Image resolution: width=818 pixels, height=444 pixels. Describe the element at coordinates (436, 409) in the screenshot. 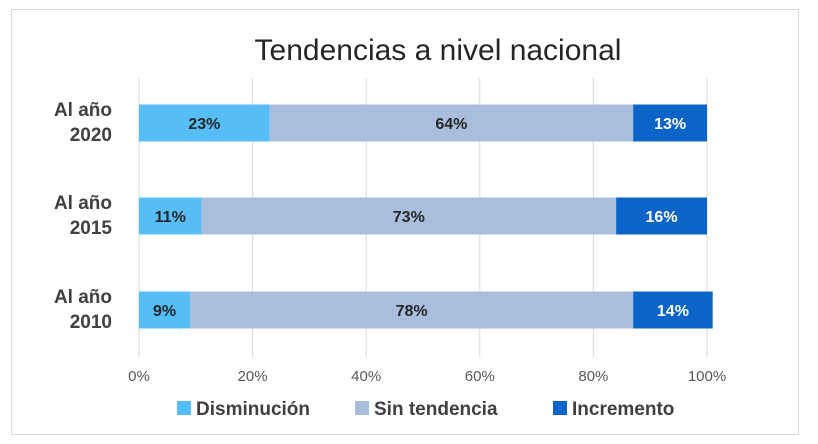

I see `legend-label: Sin tendencia` at that location.